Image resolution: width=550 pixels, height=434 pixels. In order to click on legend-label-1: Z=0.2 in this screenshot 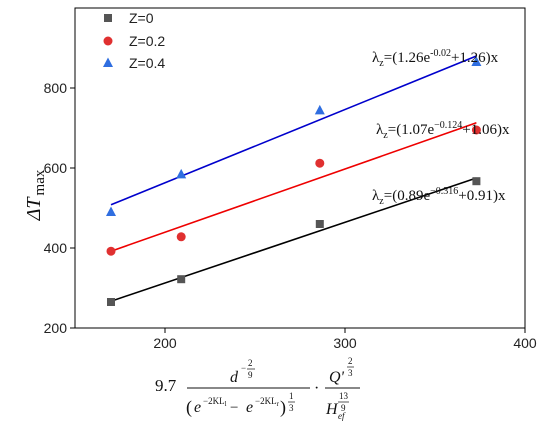, I will do `click(147, 41)`.